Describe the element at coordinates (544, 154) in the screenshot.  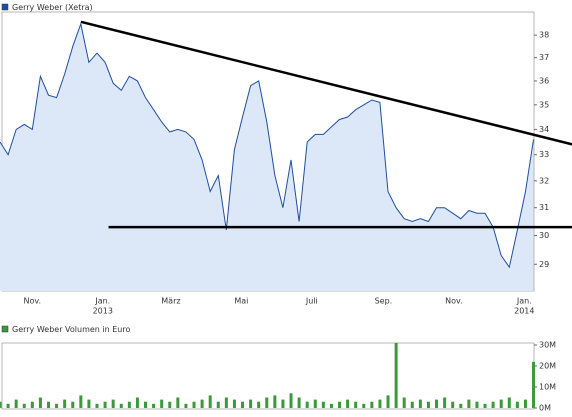
I see `y-tick-label: 33` at that location.